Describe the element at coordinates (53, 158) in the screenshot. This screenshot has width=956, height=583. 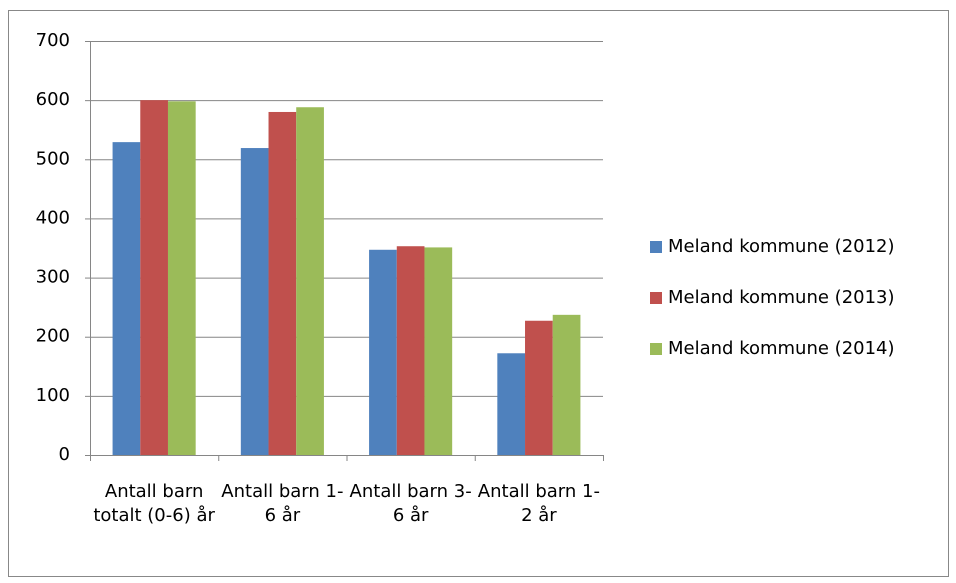
I see `y-tick-label: 500` at that location.